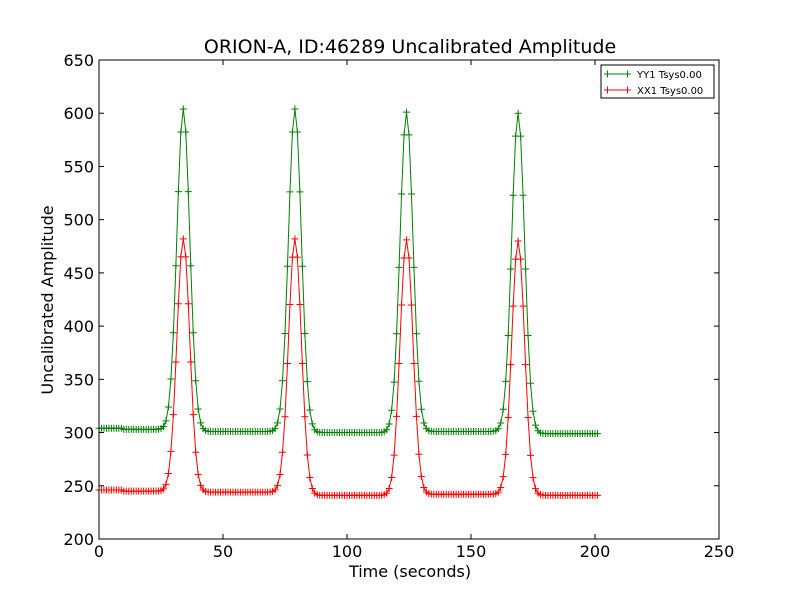  What do you see at coordinates (78, 60) in the screenshot?
I see `y-tick-label: 650` at bounding box center [78, 60].